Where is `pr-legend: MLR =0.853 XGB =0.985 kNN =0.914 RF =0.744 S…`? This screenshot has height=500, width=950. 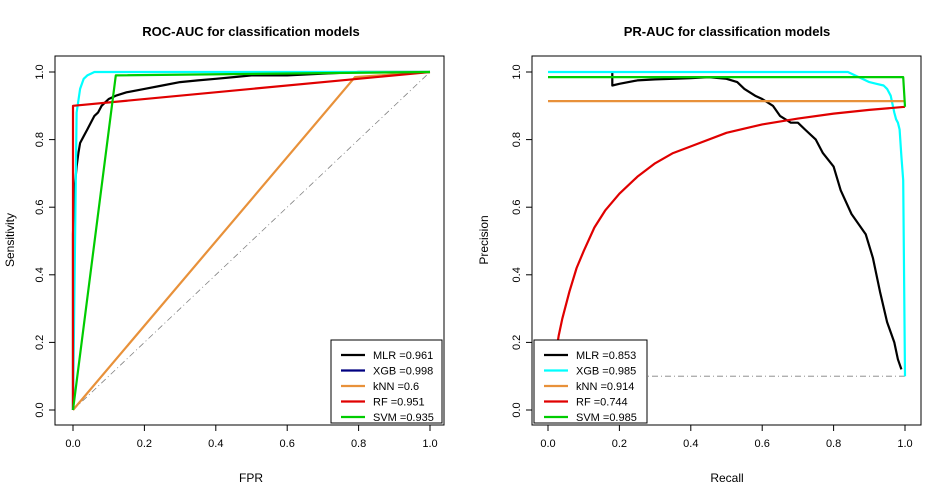
pr-legend: MLR =0.853 XGB =0.985 kNN =0.914 RF =0.744 S… is located at coordinates (590, 381).